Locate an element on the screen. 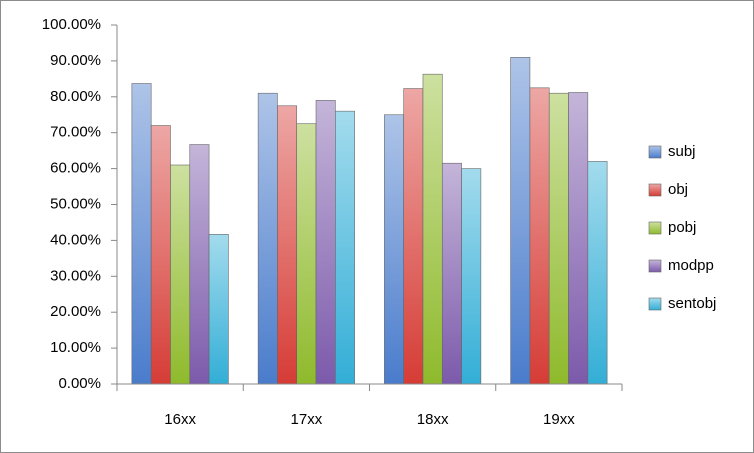 The width and height of the screenshot is (754, 453). x-tick-label: 18xx is located at coordinates (433, 419).